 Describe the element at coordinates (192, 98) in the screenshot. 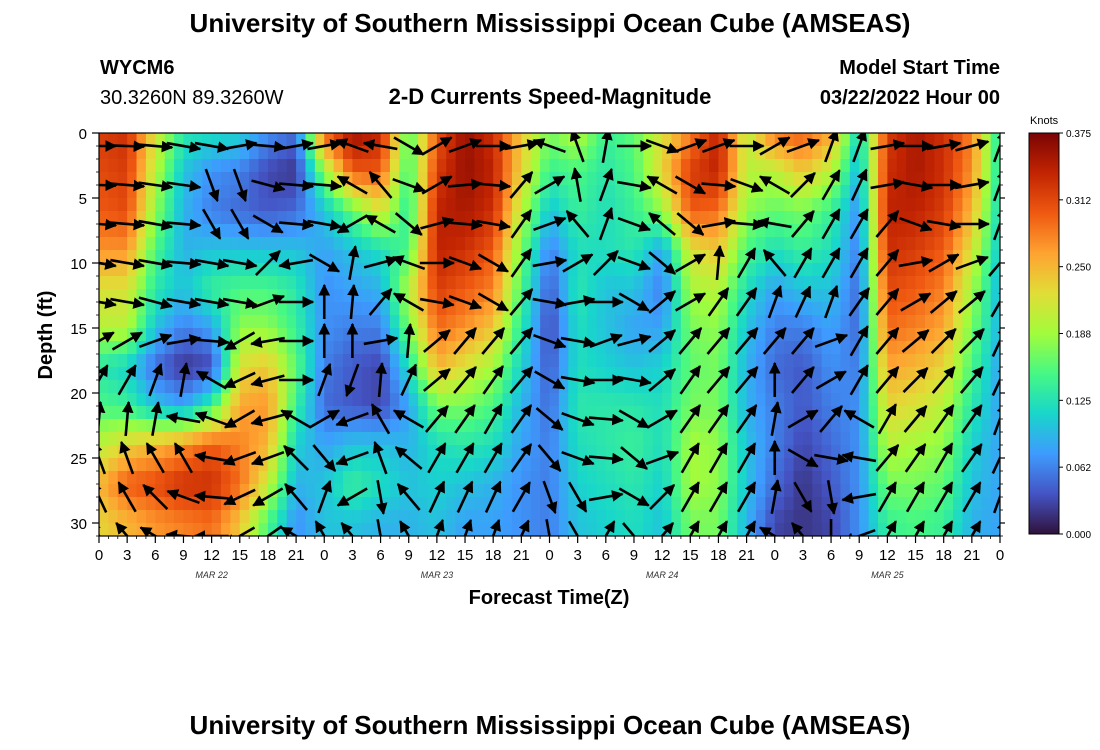

I see `station-coords: 30.3260N 89.3260W` at that location.